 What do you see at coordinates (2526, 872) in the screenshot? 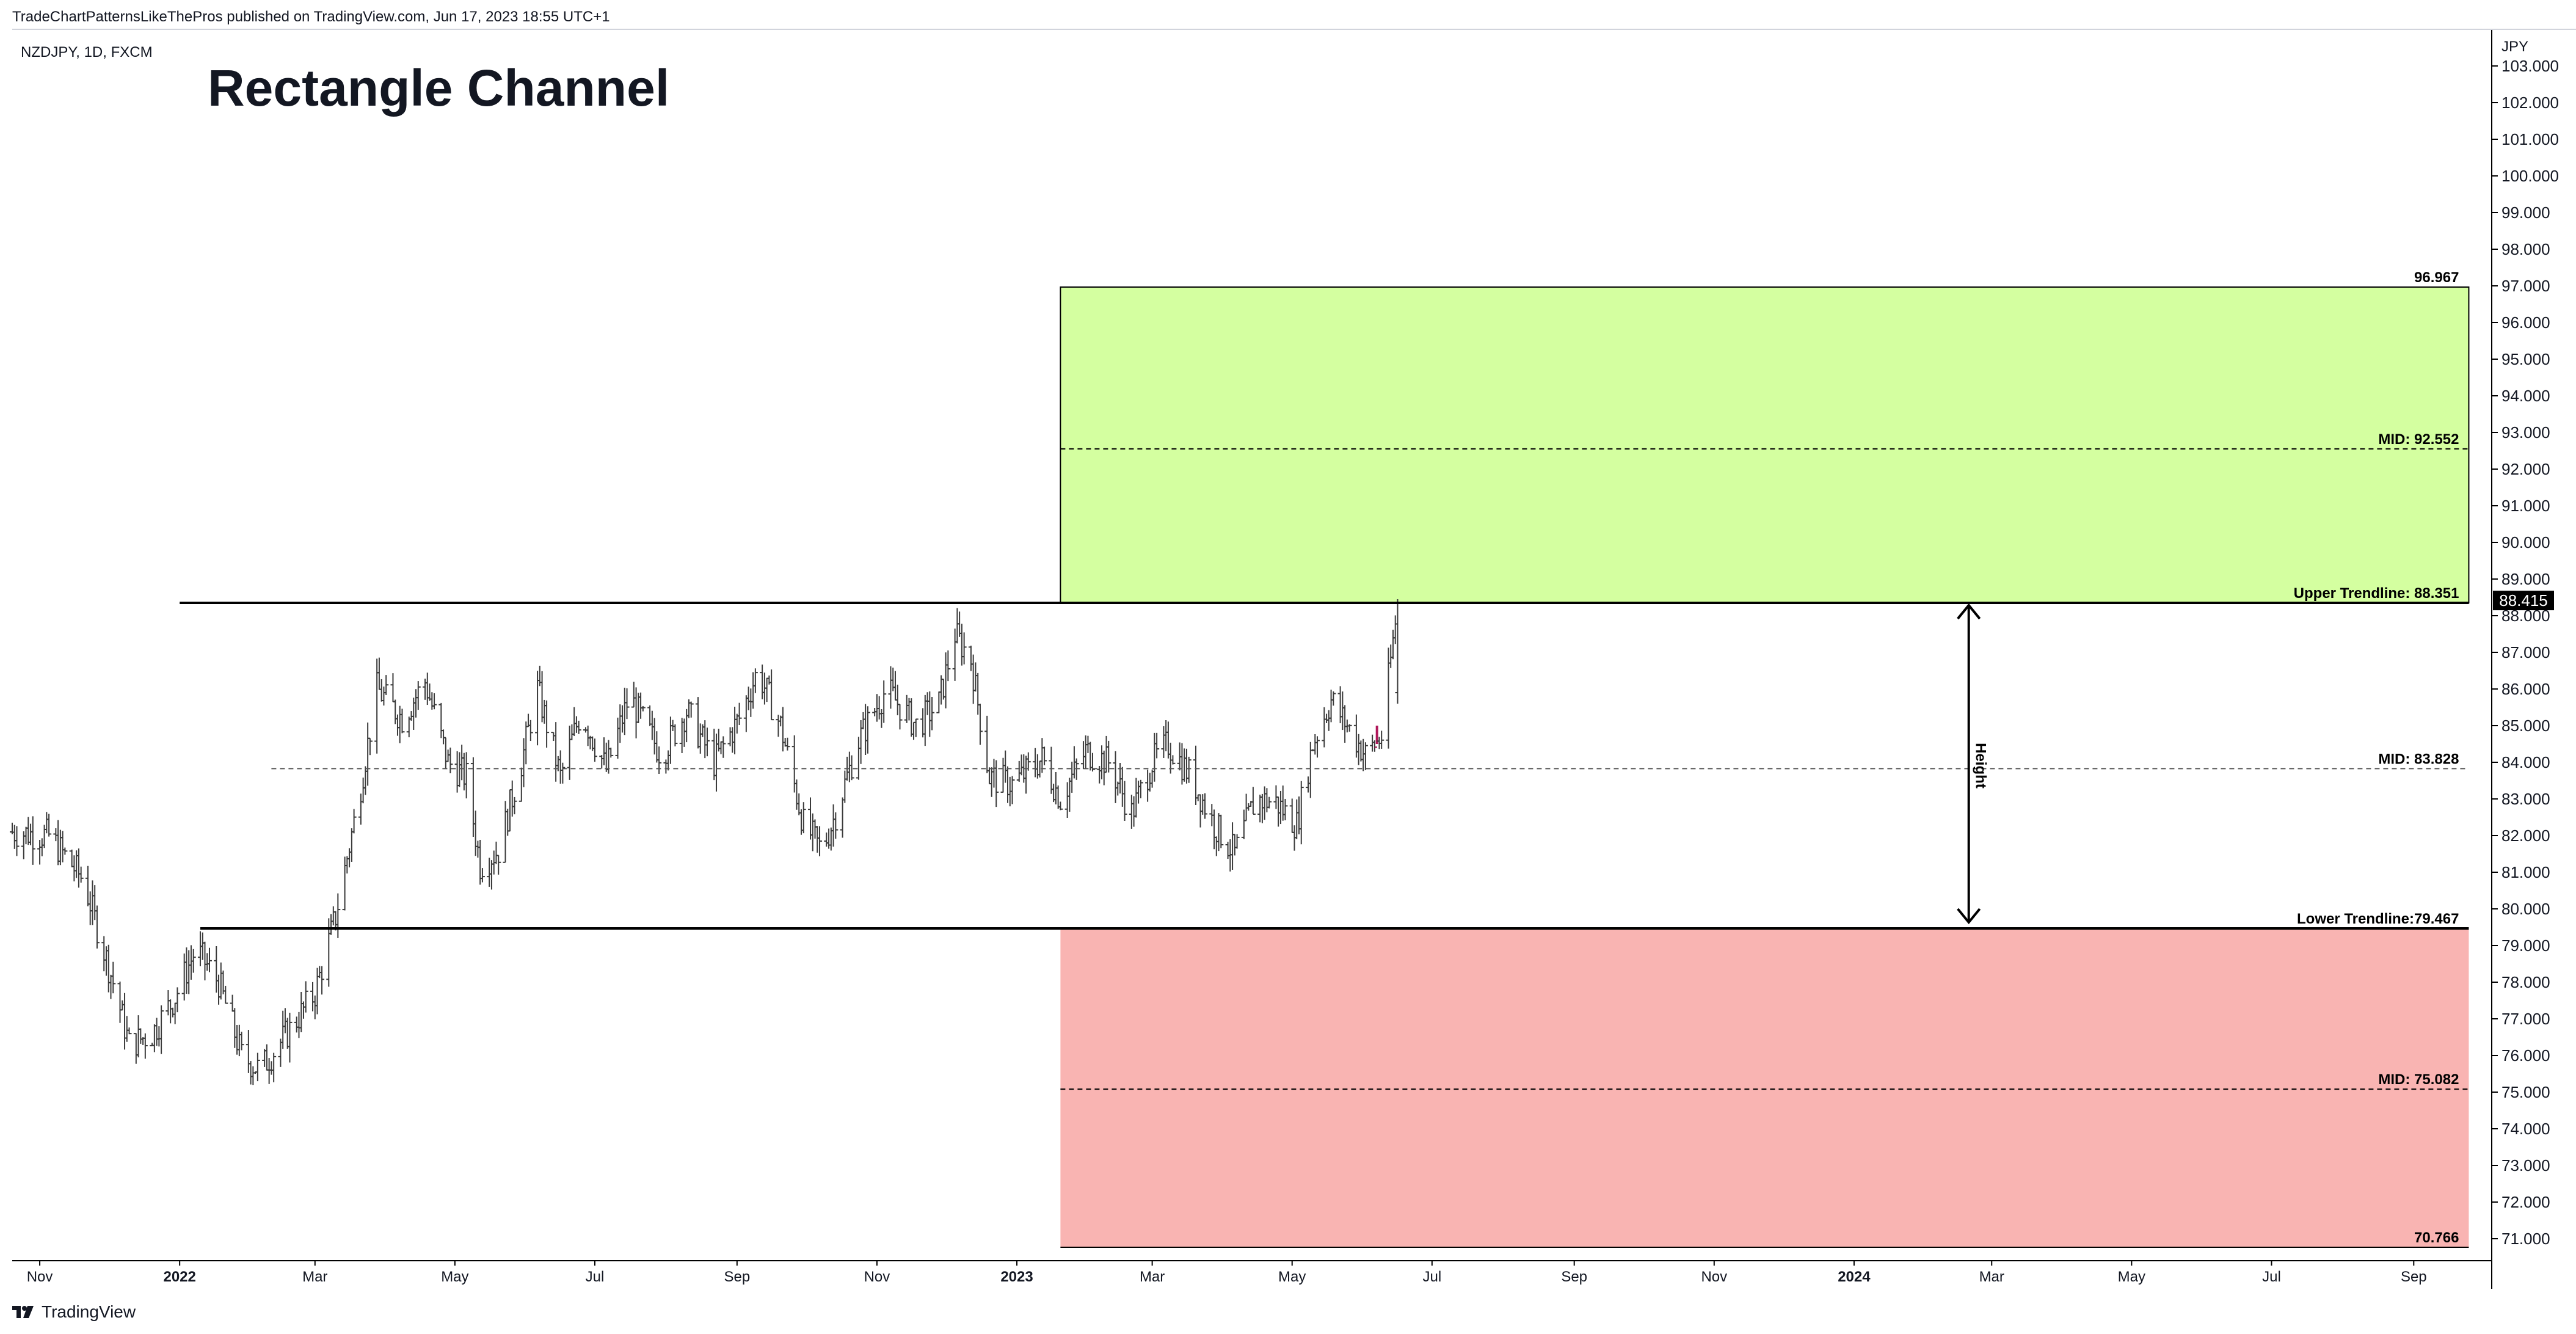
I see `y-tick-label: 81.000` at bounding box center [2526, 872].